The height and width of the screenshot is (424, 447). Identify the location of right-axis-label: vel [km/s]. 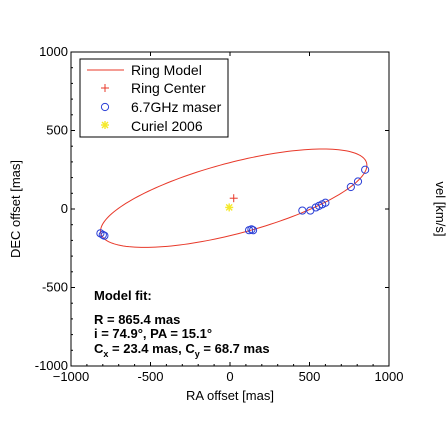
(440, 209).